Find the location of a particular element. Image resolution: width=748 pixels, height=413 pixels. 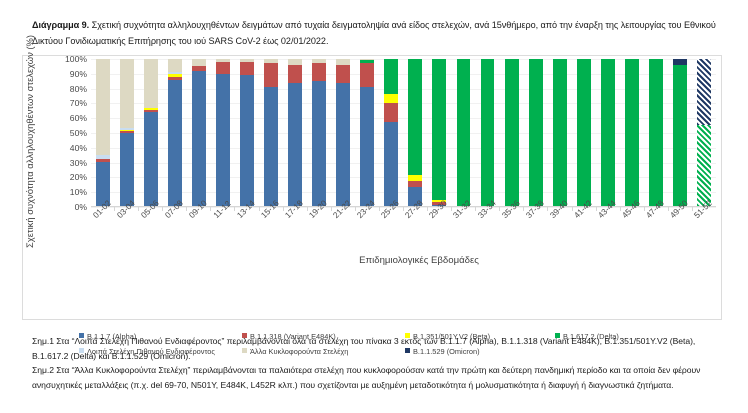

legend-item: B.1.1.529 (Omicron) is located at coordinates (467, 351).